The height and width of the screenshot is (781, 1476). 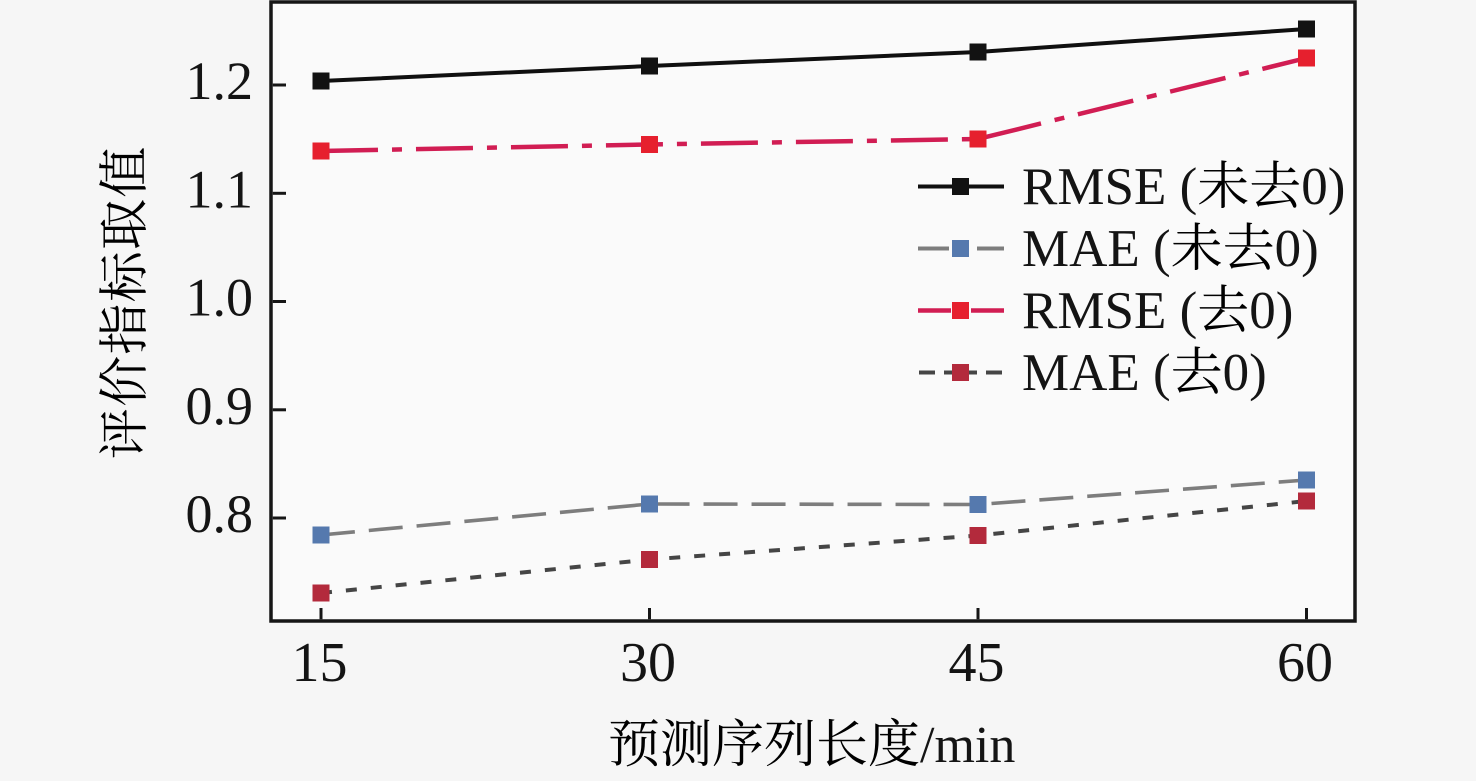 I want to click on svg-text: 30, so click(x=648, y=663).